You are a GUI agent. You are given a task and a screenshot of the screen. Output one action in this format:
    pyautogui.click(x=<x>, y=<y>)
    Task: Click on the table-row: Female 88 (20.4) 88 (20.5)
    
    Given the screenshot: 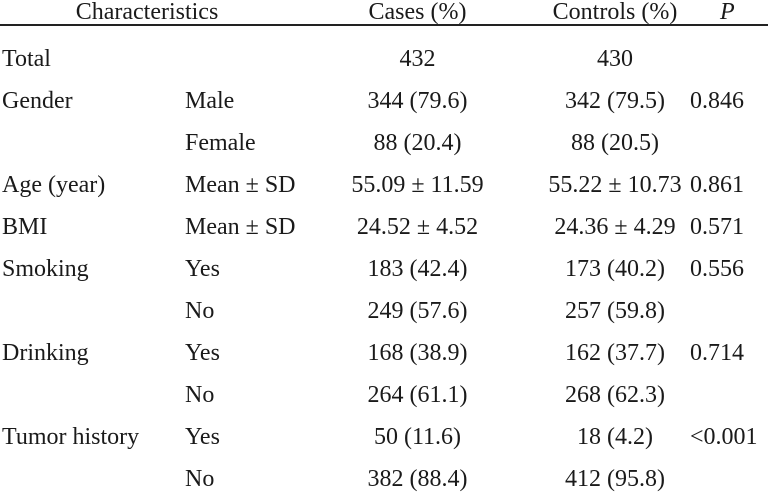 What is the action you would take?
    pyautogui.click(x=384, y=143)
    